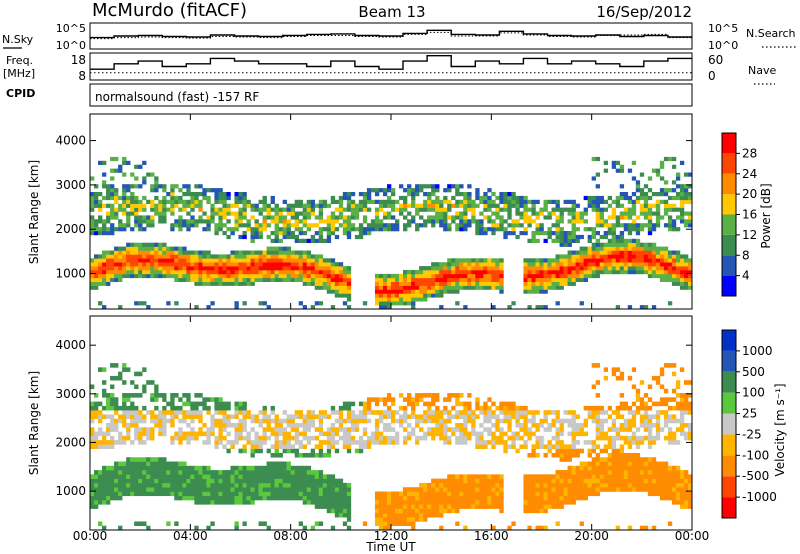  Describe the element at coordinates (759, 497) in the screenshot. I see `velocity-colorbar-tick-label-0: -1000` at that location.